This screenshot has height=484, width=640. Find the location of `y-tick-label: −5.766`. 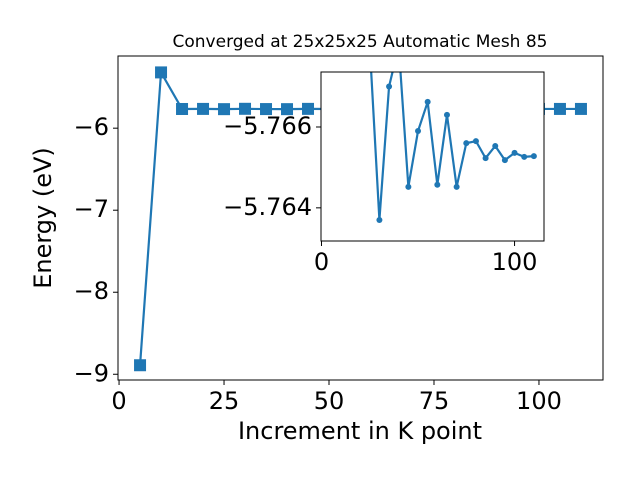

y-tick-label: −5.766 is located at coordinates (267, 126).